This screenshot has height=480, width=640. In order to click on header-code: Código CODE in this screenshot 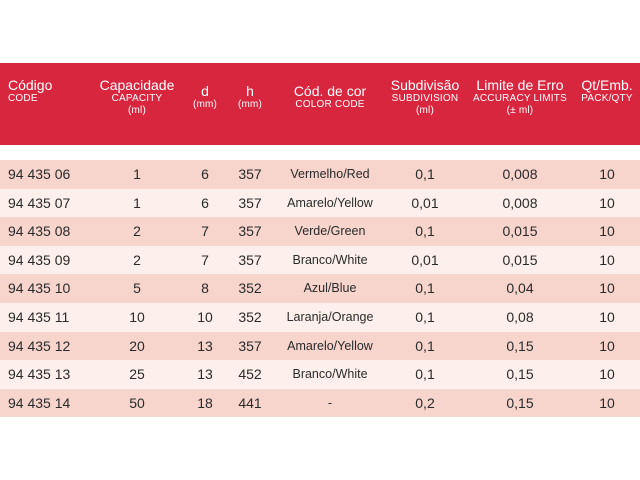, I will do `click(30, 91)`.